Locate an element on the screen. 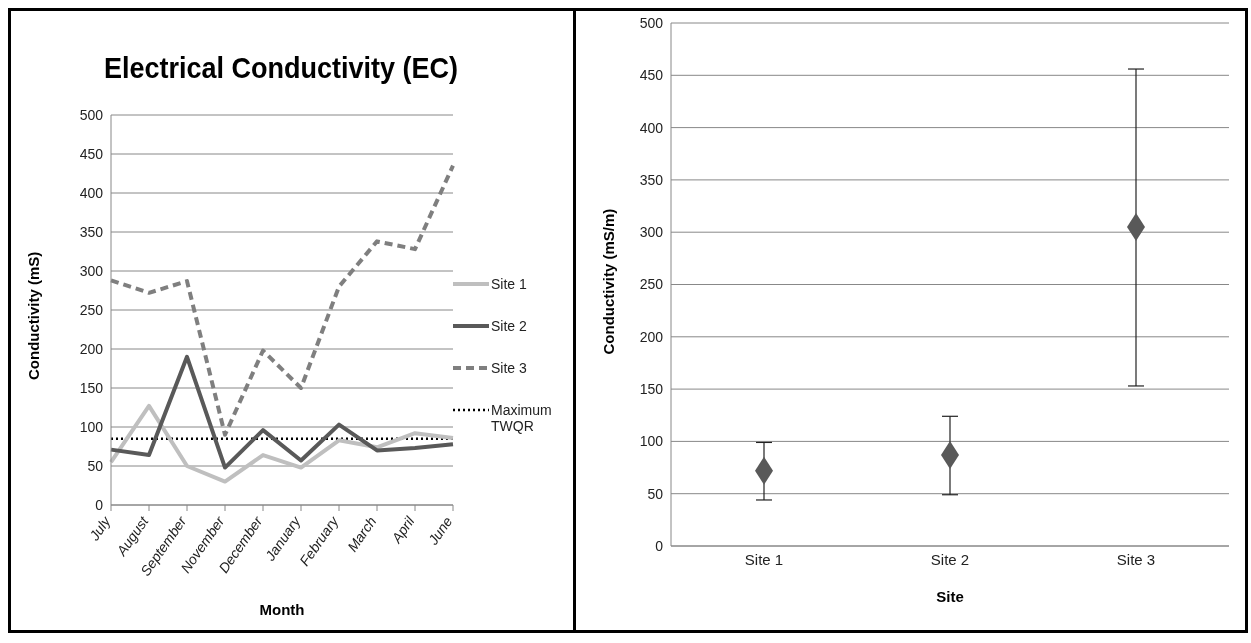  x-tick-label: Site 3 is located at coordinates (1136, 559).